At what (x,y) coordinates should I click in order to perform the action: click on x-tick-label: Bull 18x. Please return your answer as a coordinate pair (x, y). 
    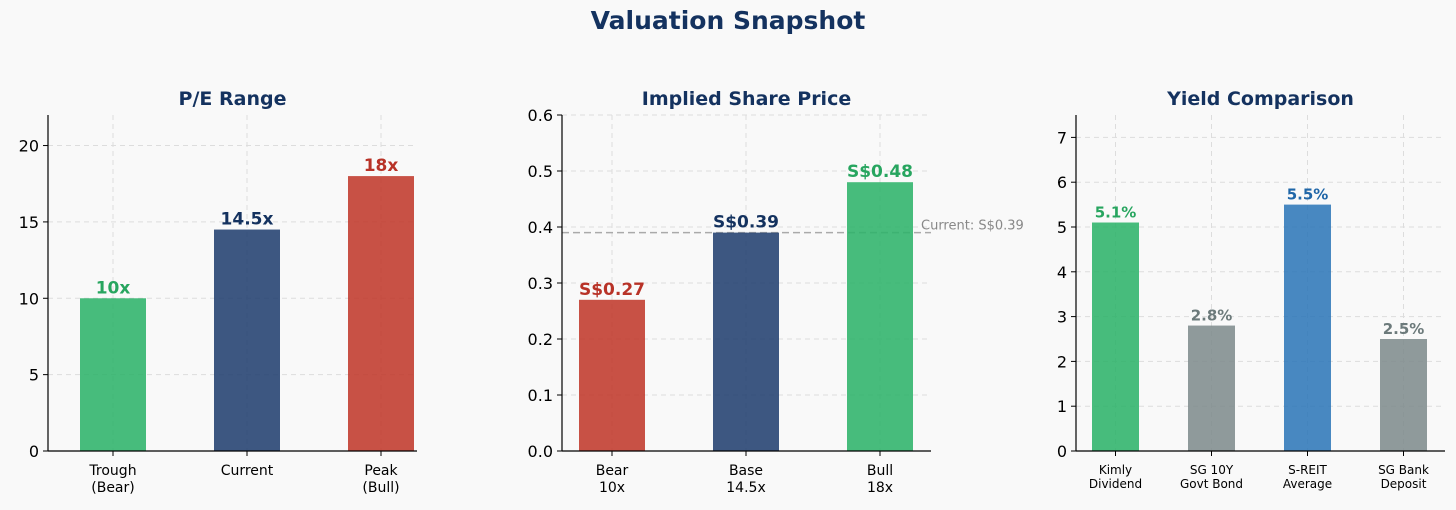
    Looking at the image, I should click on (880, 479).